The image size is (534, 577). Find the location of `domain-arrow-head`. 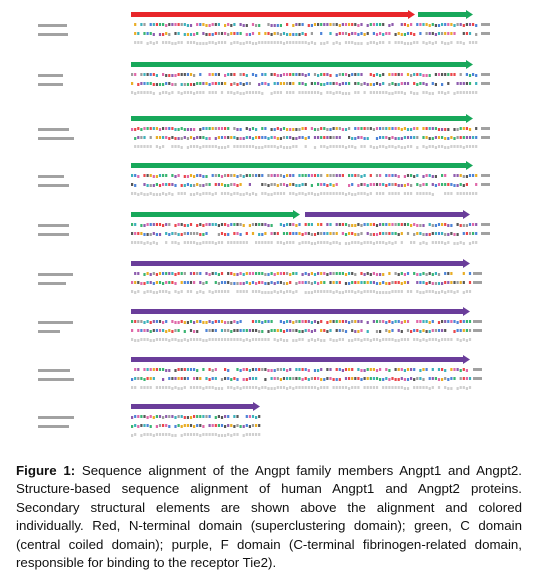

domain-arrow-head is located at coordinates (256, 406).